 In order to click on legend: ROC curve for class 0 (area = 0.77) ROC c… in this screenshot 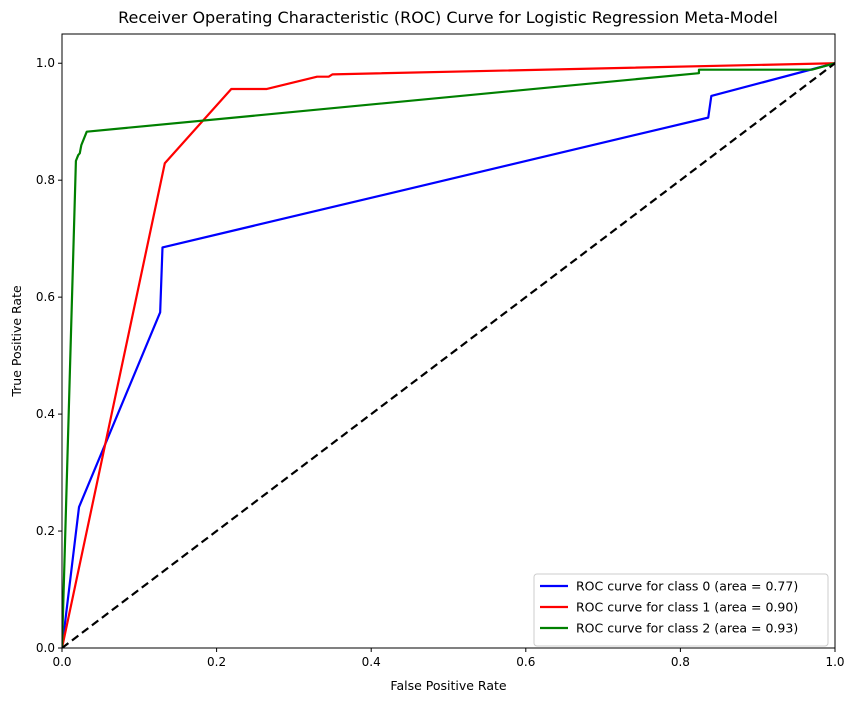, I will do `click(681, 610)`.